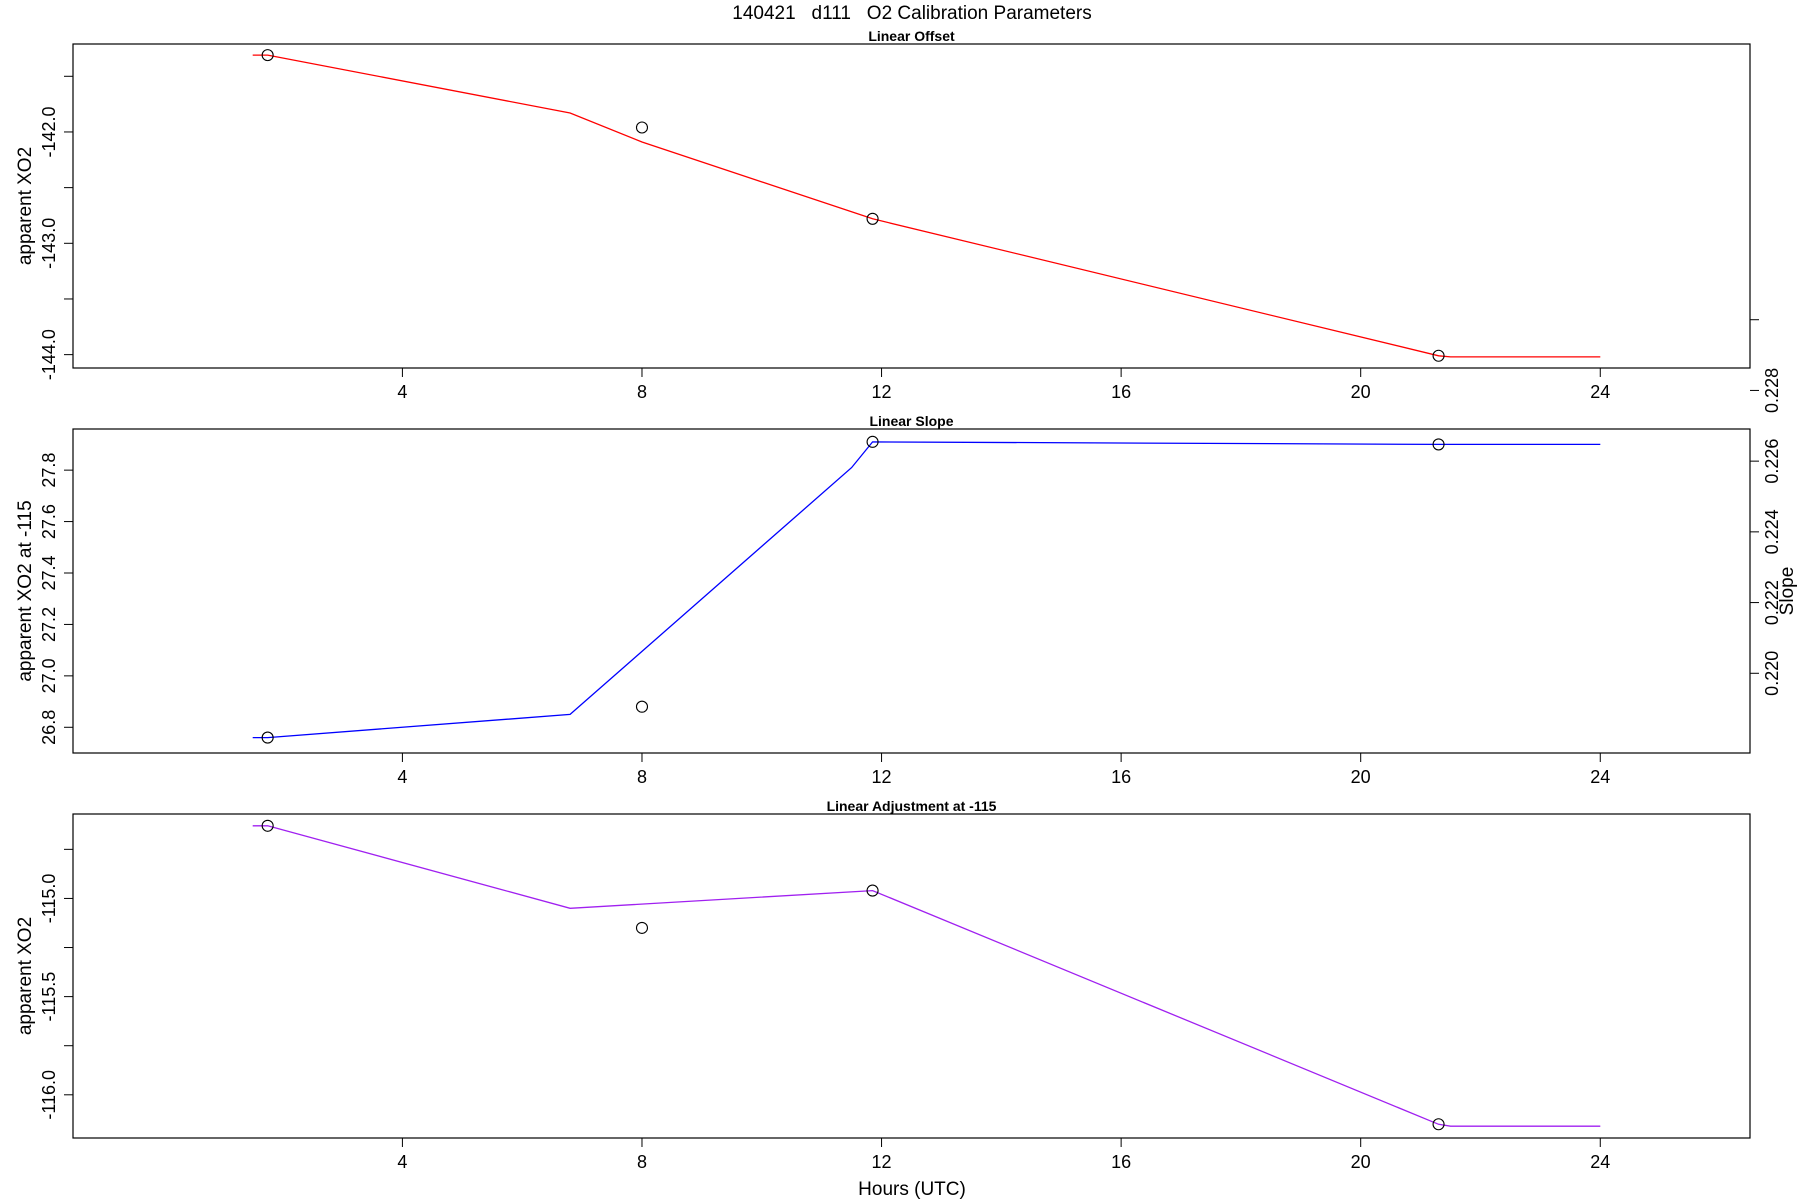 The image size is (1800, 1200). Describe the element at coordinates (911, 36) in the screenshot. I see `panel-title: Linear Offset` at that location.